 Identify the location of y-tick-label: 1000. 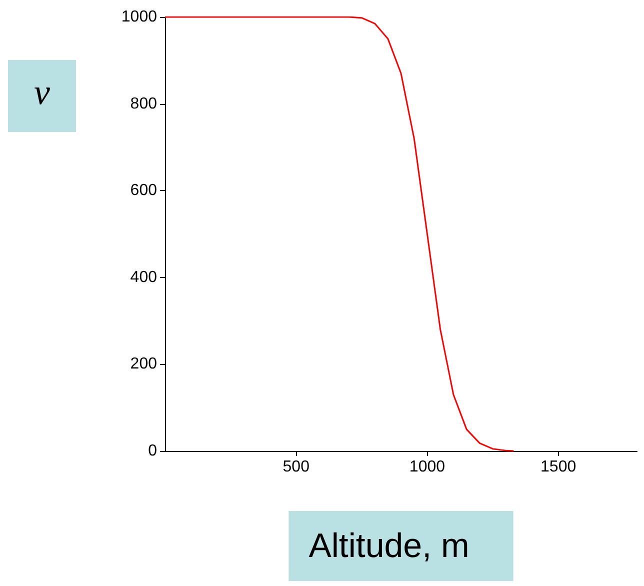
(139, 17).